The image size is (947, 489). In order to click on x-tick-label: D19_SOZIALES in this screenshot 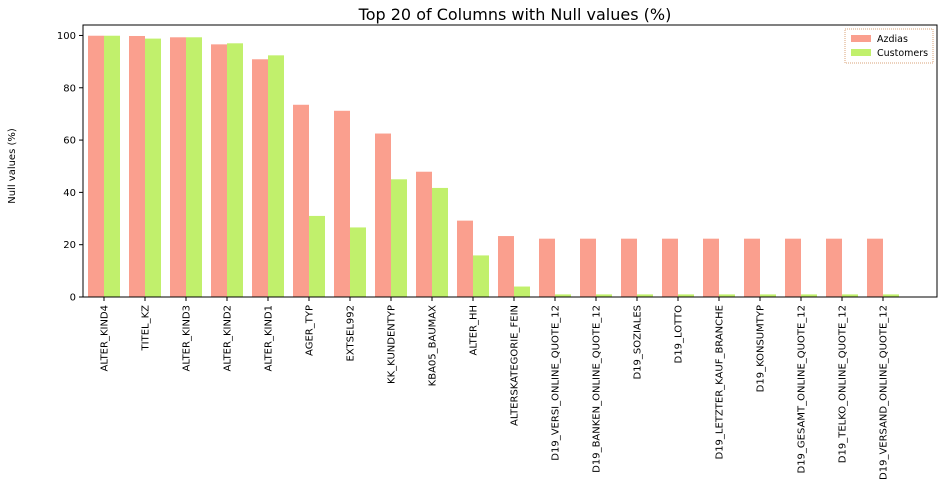, I will do `click(638, 342)`.